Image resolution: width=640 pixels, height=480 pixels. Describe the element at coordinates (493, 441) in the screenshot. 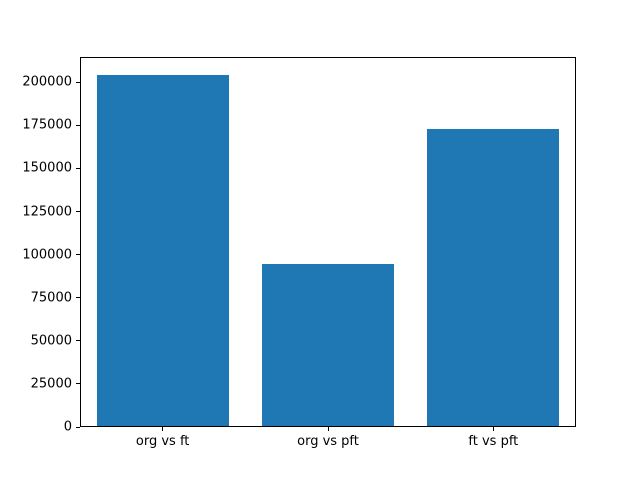

I see `x-tick-label: ft vs pft` at that location.